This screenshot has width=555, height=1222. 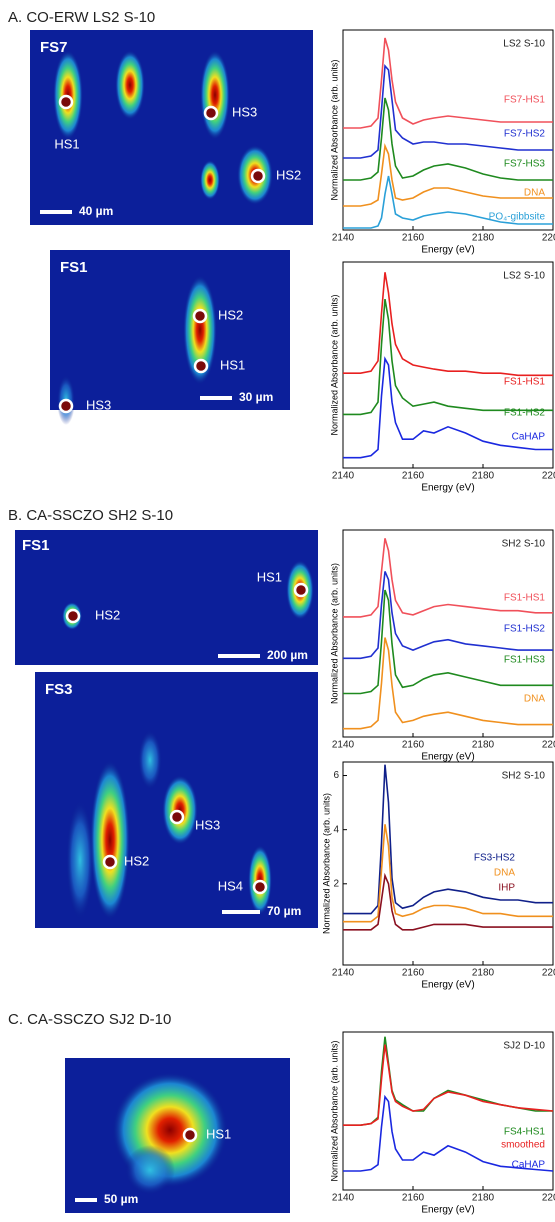 What do you see at coordinates (81, 17) in the screenshot?
I see `section-title: A. CO-ERW LS2 S-10` at bounding box center [81, 17].